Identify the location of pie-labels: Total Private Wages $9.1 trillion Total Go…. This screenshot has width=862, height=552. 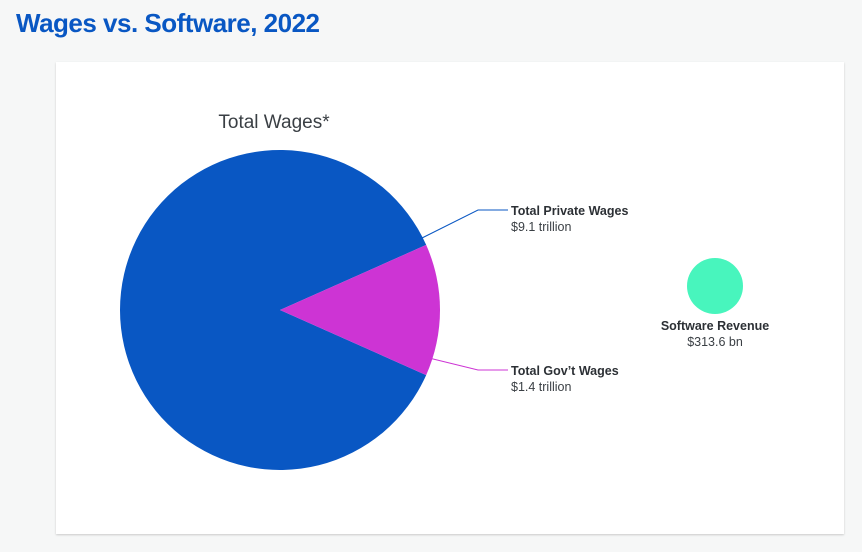
(524, 299).